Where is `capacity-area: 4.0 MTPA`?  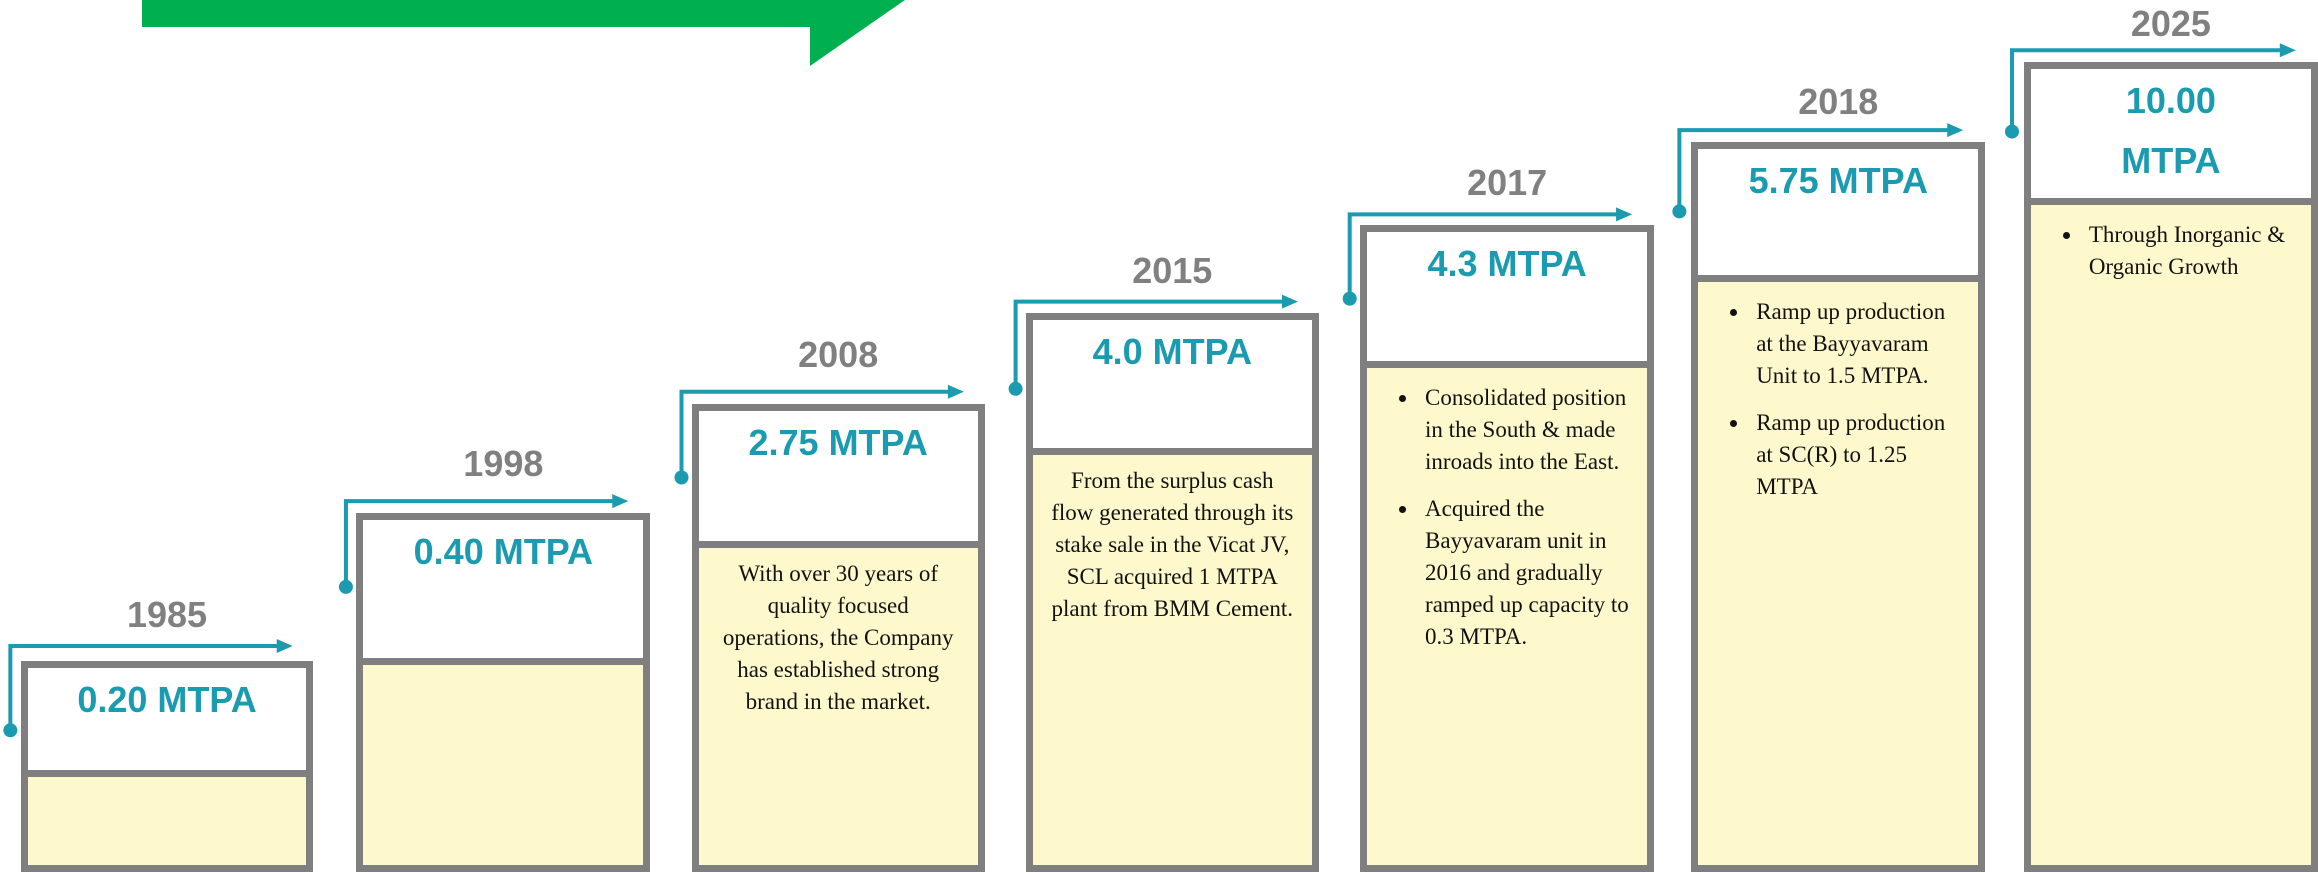
capacity-area: 4.0 MTPA is located at coordinates (1172, 387).